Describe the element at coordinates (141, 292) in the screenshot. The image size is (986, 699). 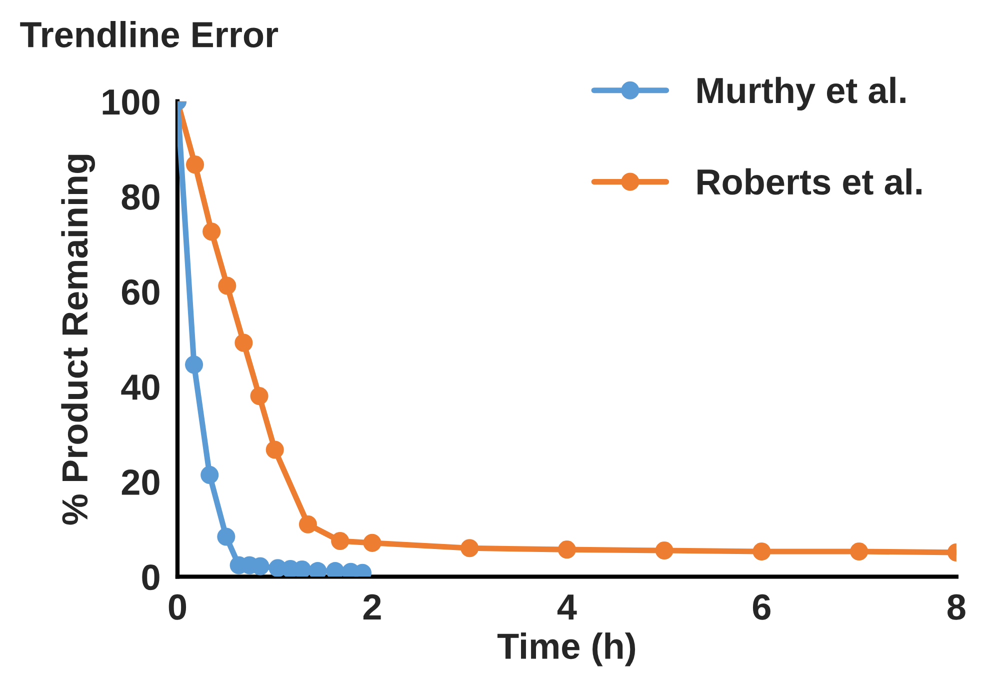
I see `y-tick-label: 60` at that location.